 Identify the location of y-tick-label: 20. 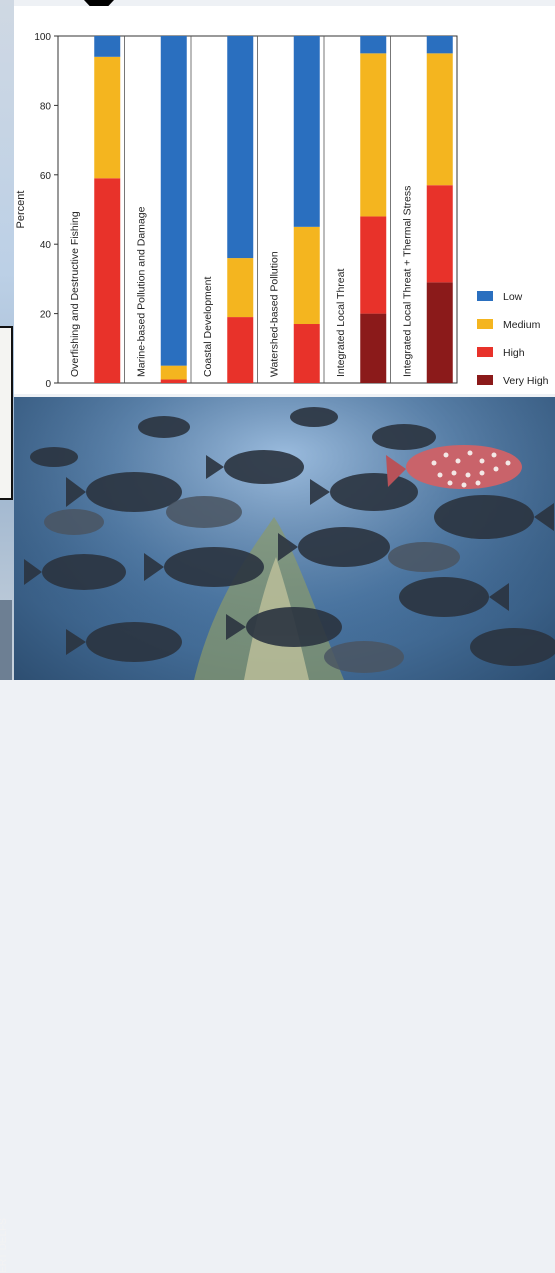
(46, 315).